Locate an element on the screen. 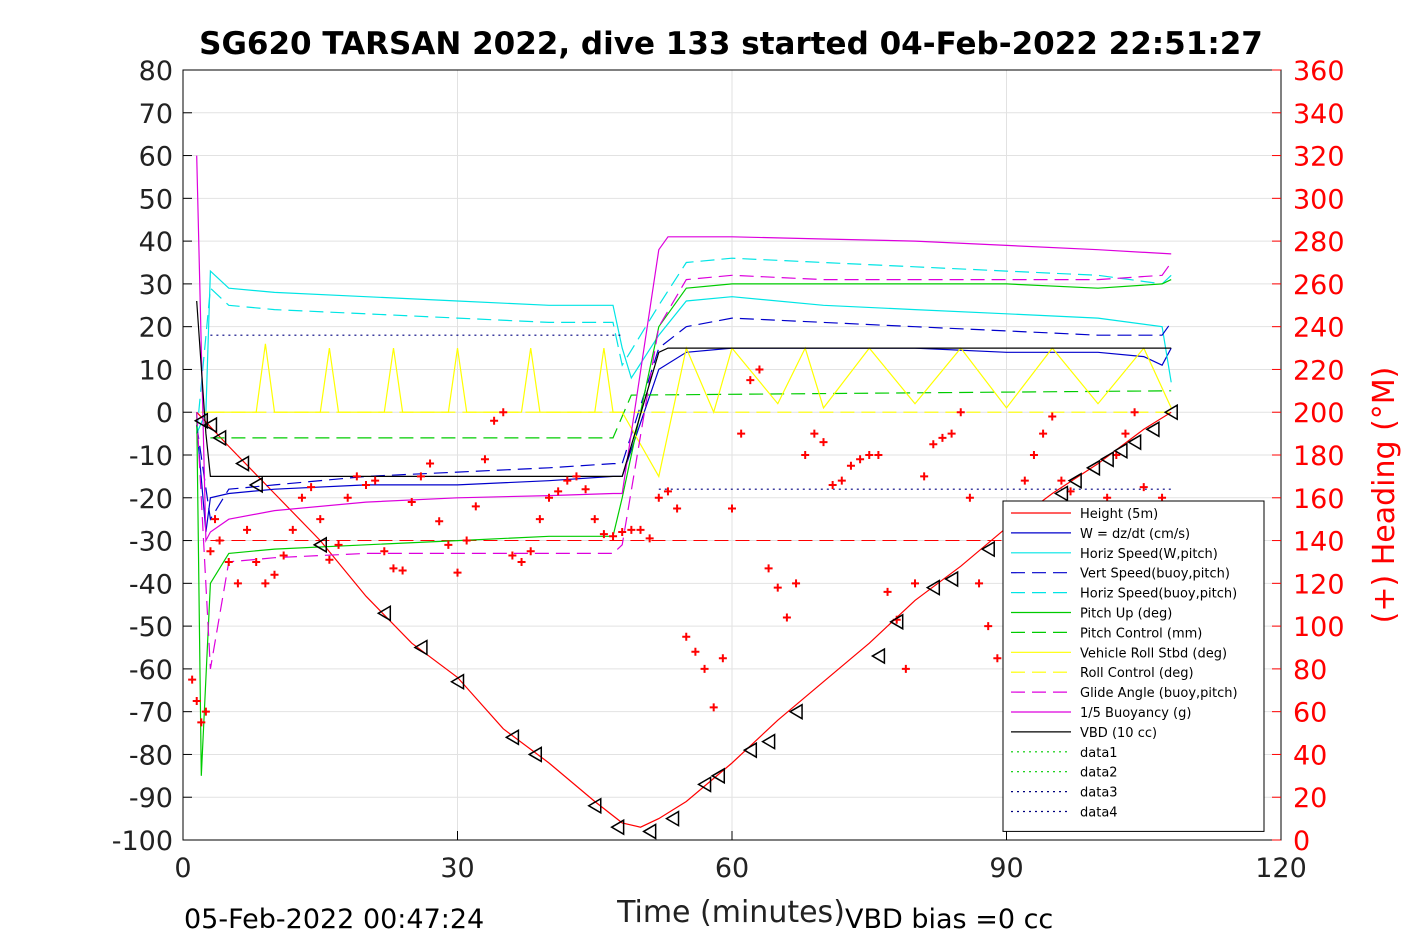 Image resolution: width=1417 pixels, height=945 pixels. y-right-tick-label: 260 is located at coordinates (1319, 285).